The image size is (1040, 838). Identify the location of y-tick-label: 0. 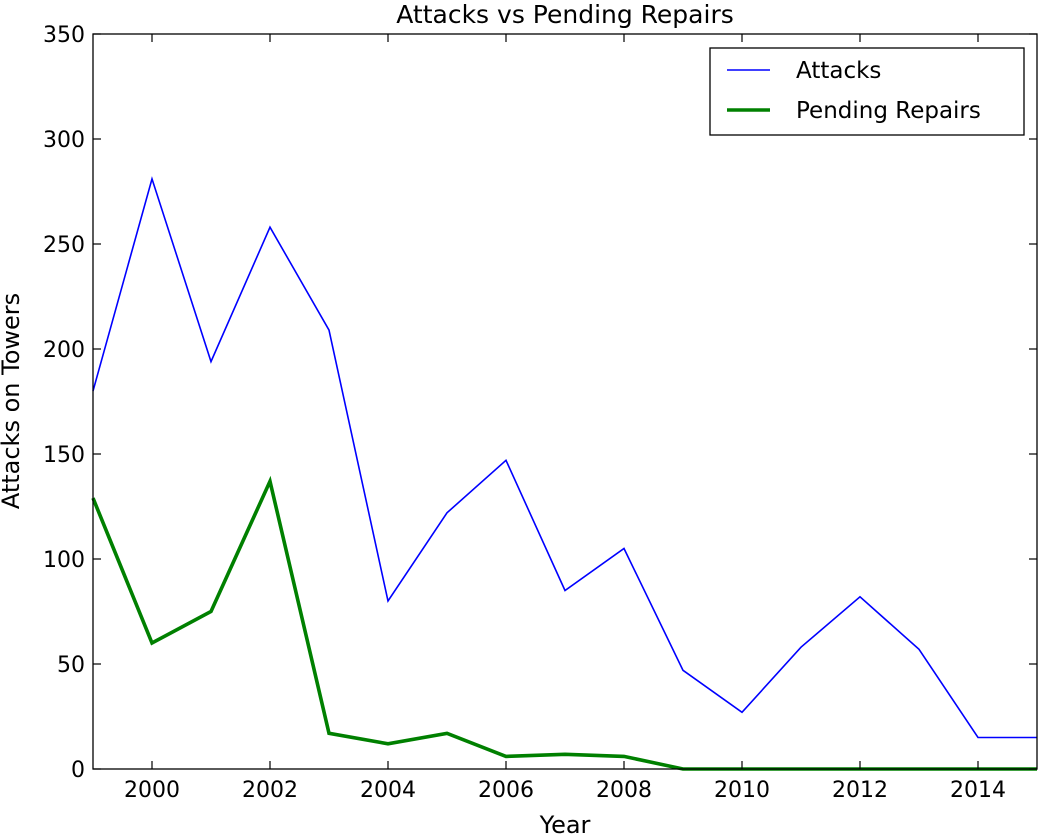
(78, 770).